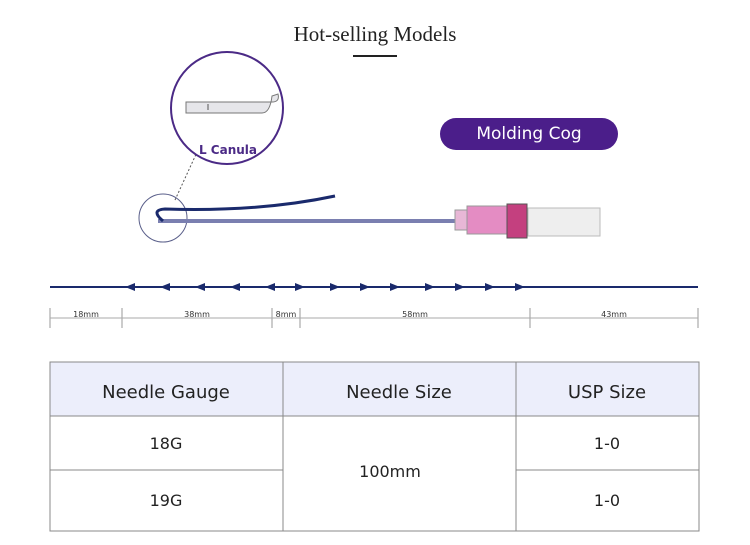 This screenshot has width=750, height=545. Describe the element at coordinates (197, 314) in the screenshot. I see `dim-label: 38mm` at that location.